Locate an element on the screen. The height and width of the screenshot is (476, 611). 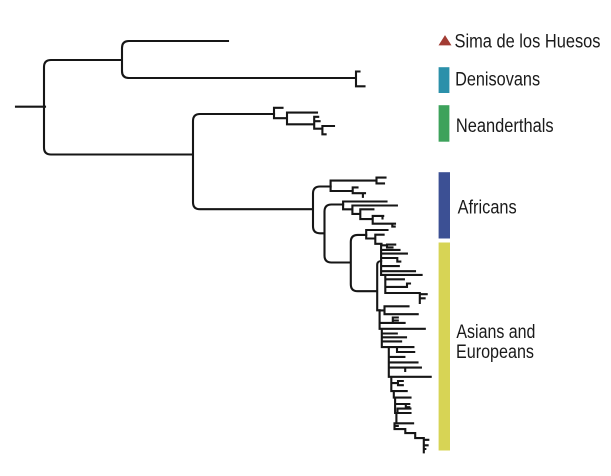
svg-text: Europeans is located at coordinates (495, 352).